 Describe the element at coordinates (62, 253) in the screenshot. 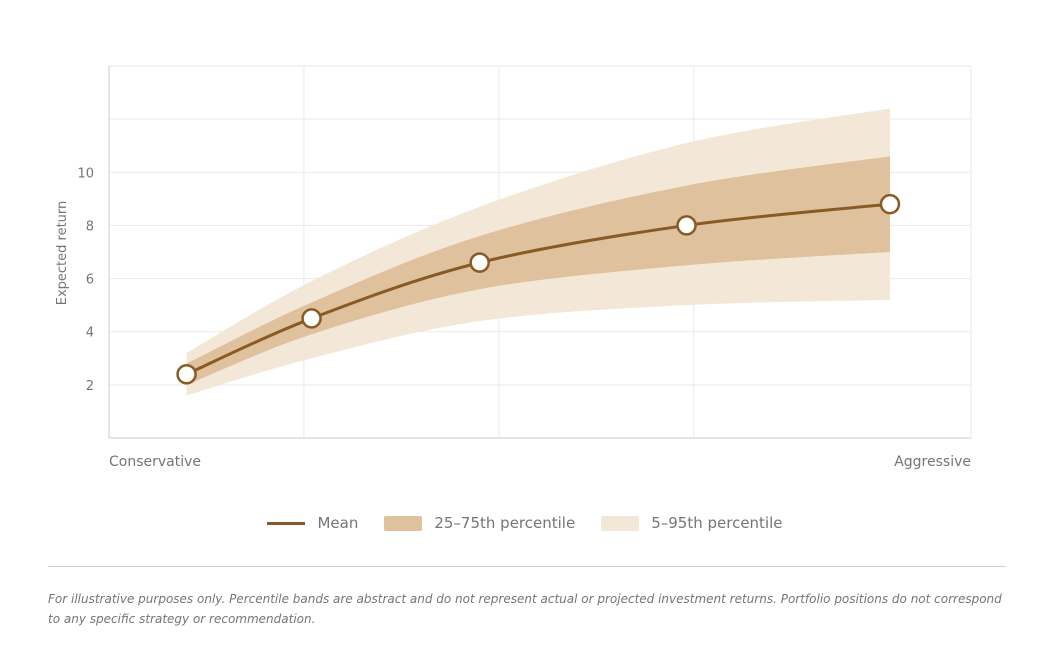

I see `y-axis-label: Expected return` at that location.